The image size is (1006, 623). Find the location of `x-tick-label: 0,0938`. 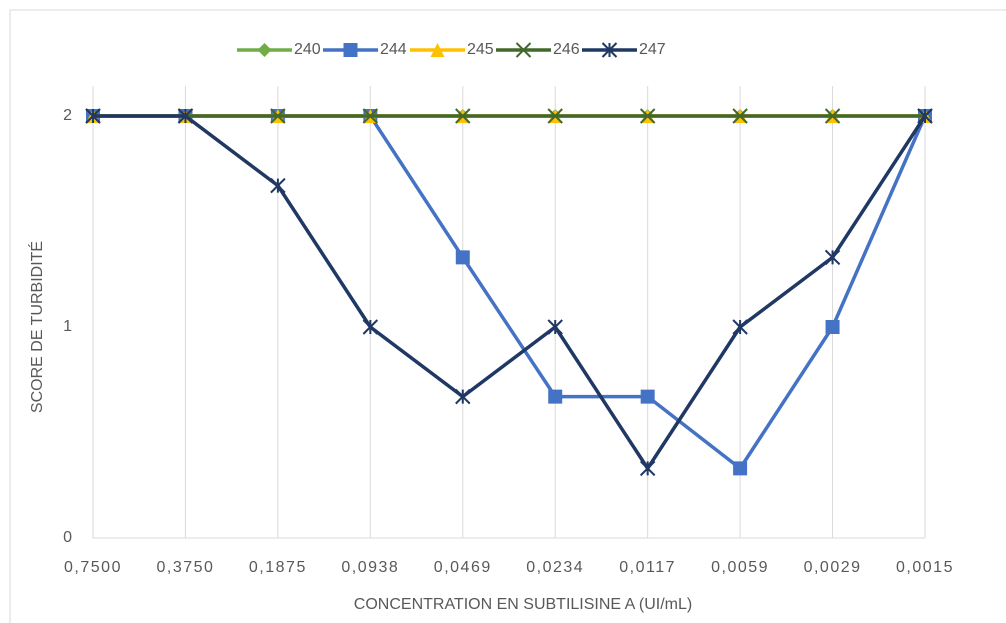

x-tick-label: 0,0938 is located at coordinates (370, 567).